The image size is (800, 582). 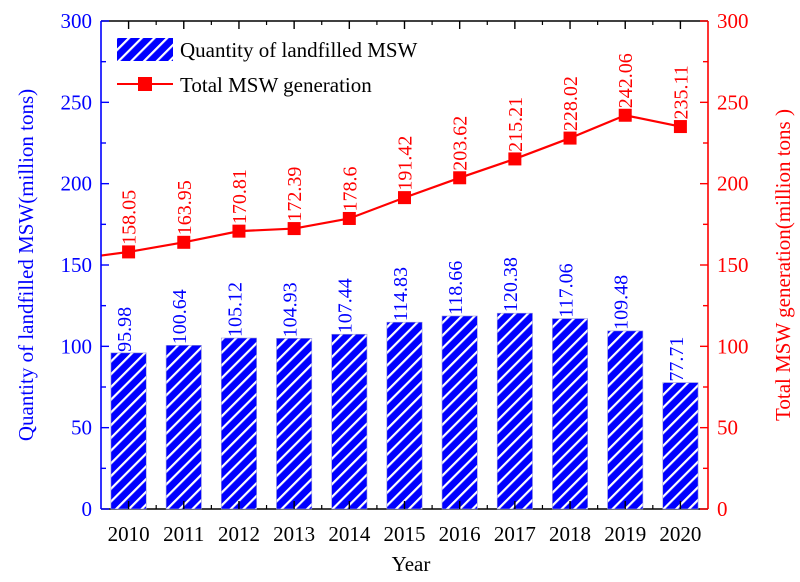 What do you see at coordinates (239, 534) in the screenshot?
I see `x-tick-label: 2012` at bounding box center [239, 534].